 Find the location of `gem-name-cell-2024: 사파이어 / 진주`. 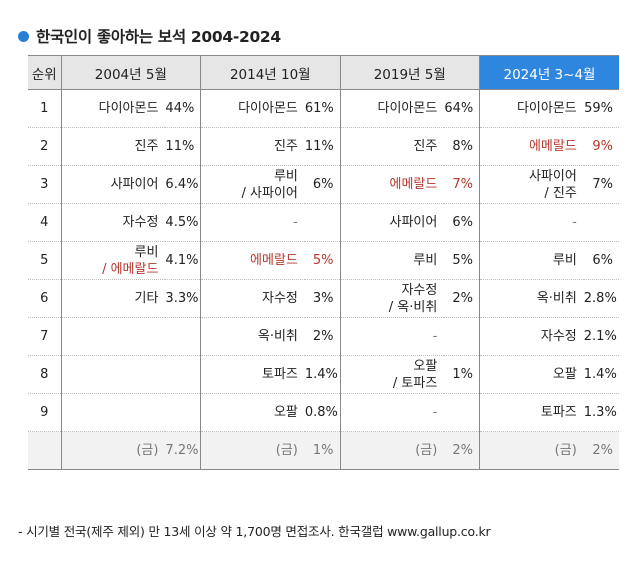

gem-name-cell-2024: 사파이어 / 진주 is located at coordinates (531, 184).